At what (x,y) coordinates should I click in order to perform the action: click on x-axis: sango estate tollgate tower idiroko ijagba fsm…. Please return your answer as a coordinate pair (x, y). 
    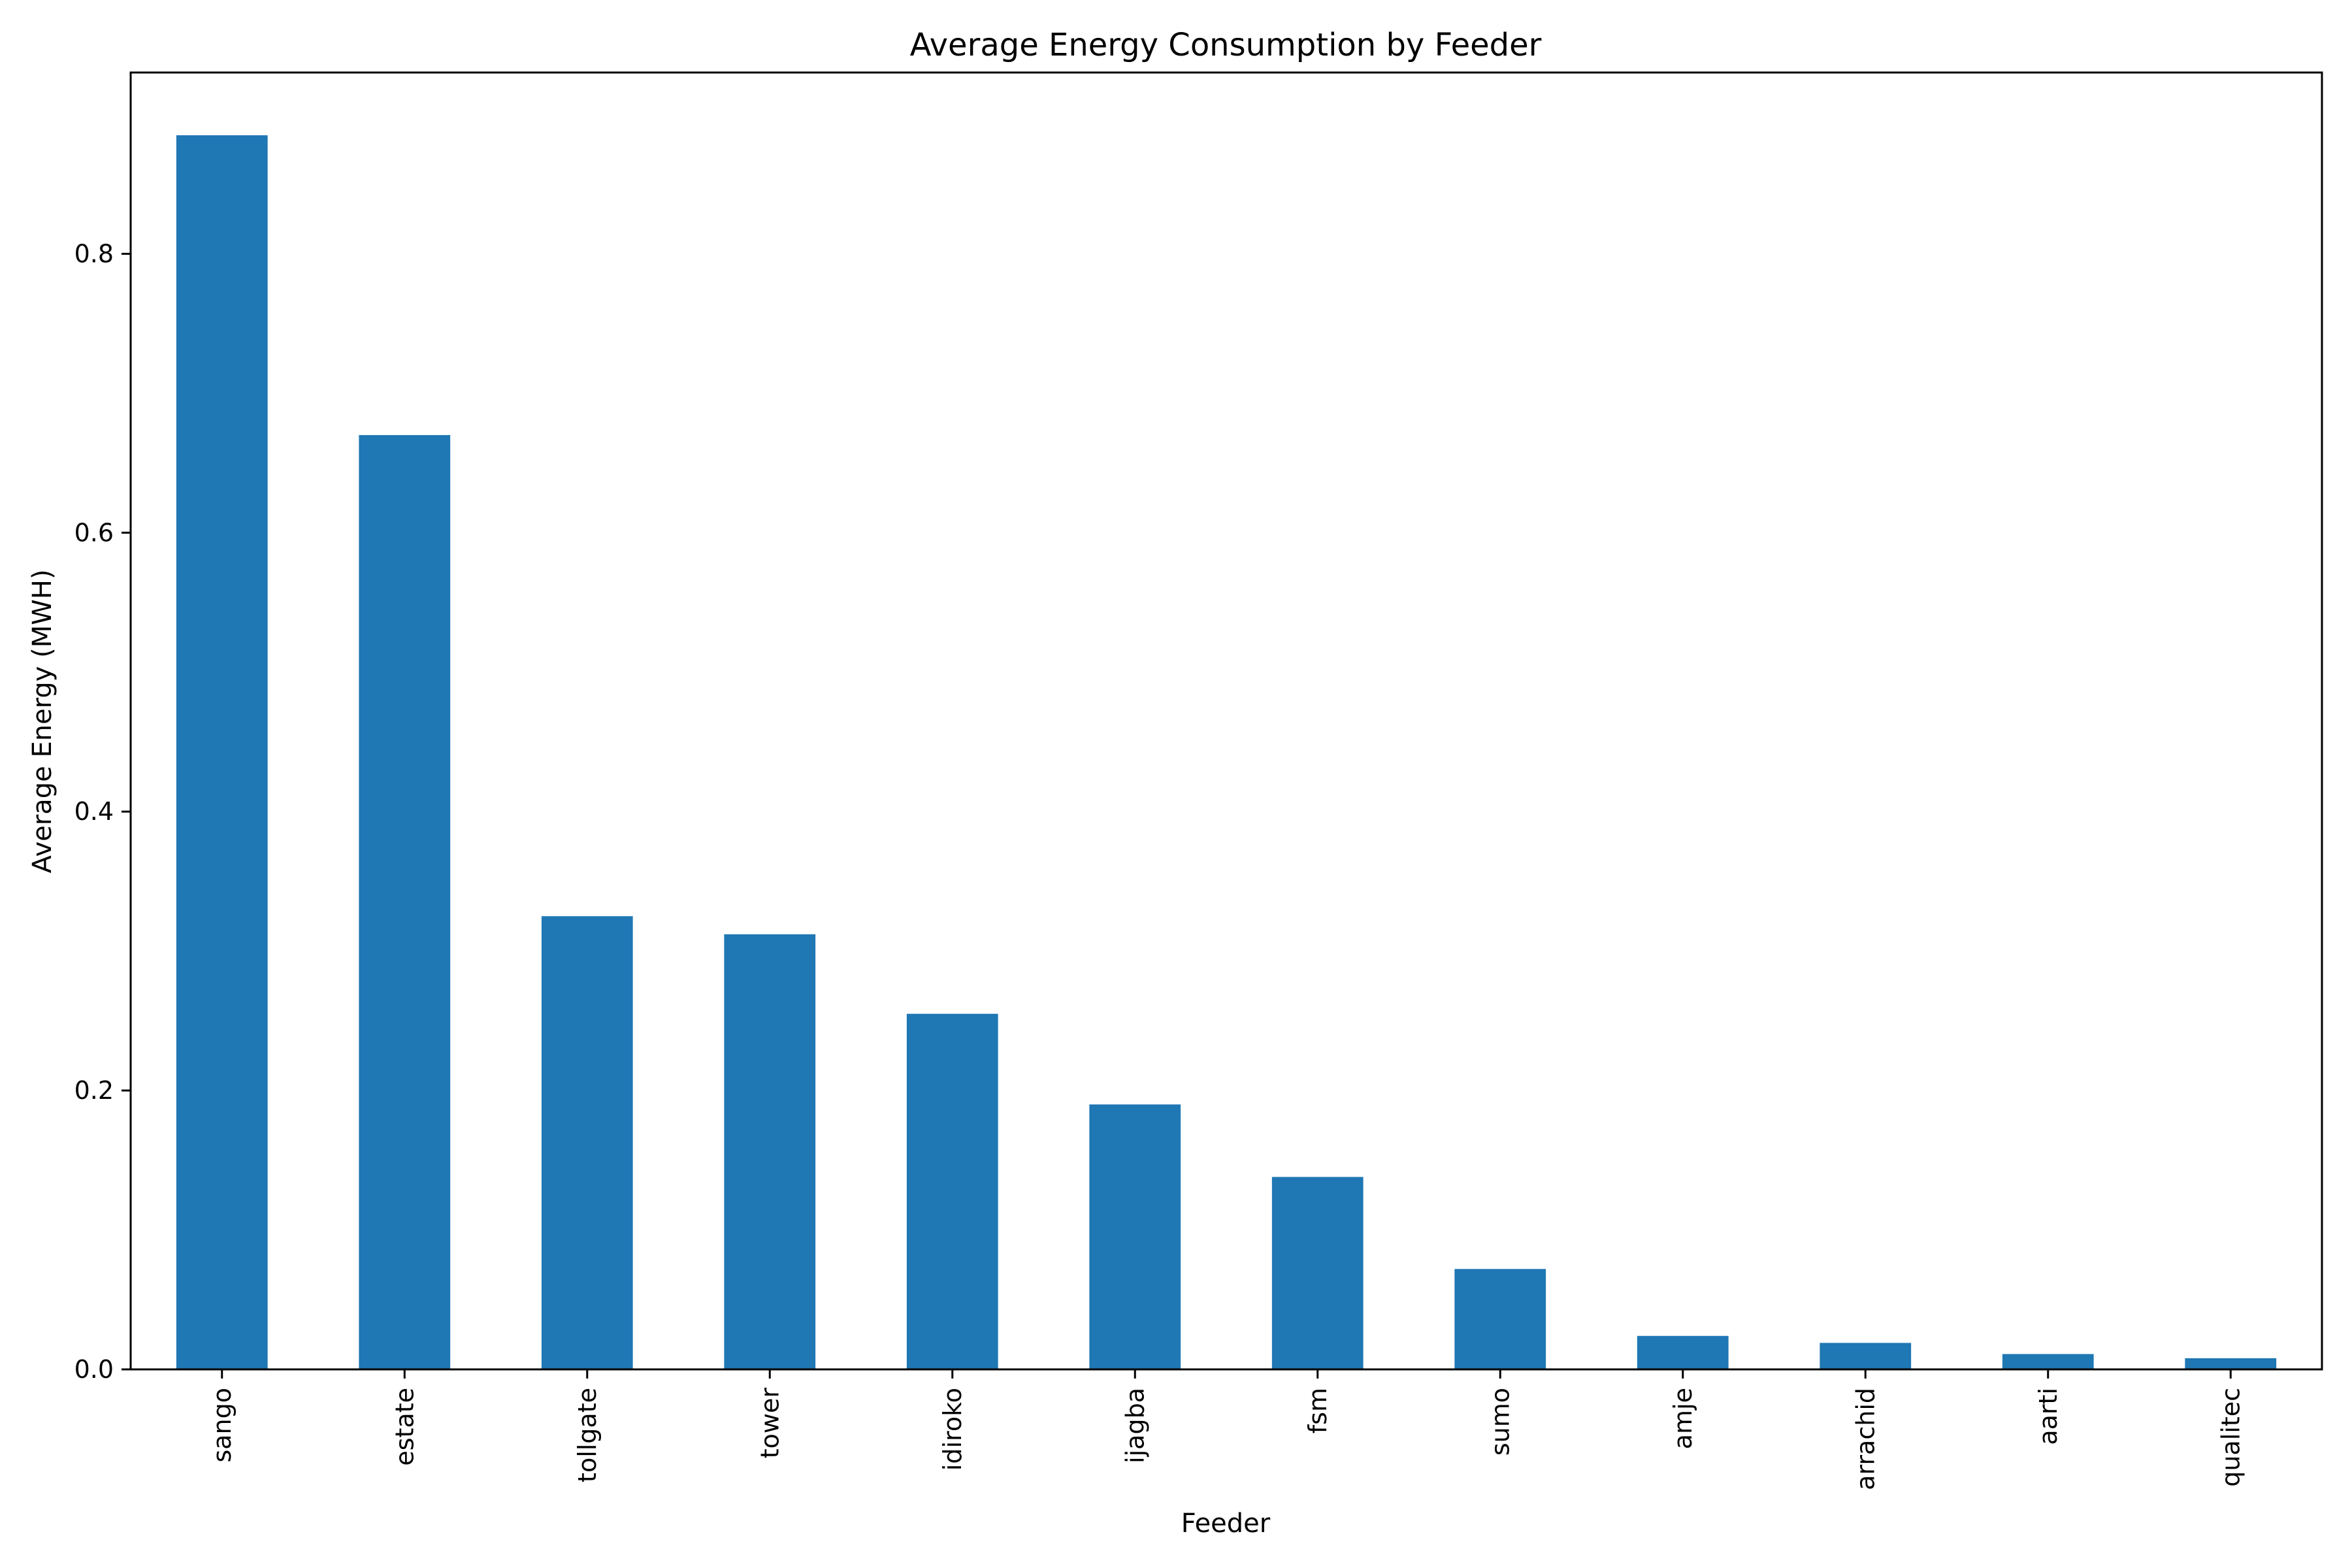
    Looking at the image, I should click on (1226, 1429).